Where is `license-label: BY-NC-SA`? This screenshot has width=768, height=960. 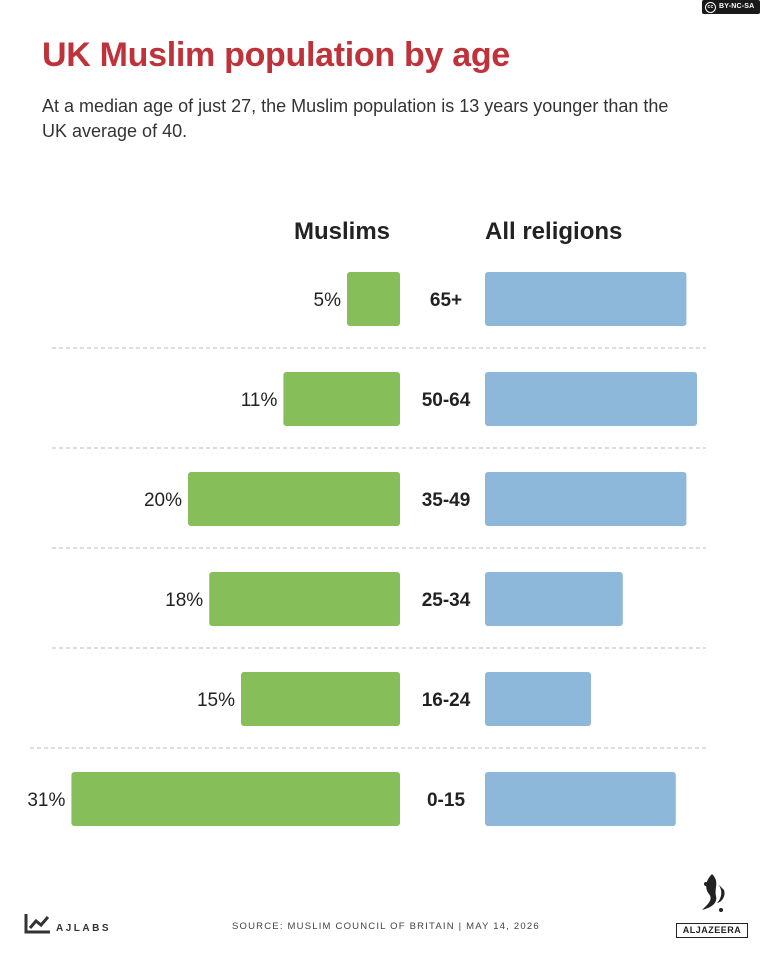
license-label: BY-NC-SA is located at coordinates (737, 6).